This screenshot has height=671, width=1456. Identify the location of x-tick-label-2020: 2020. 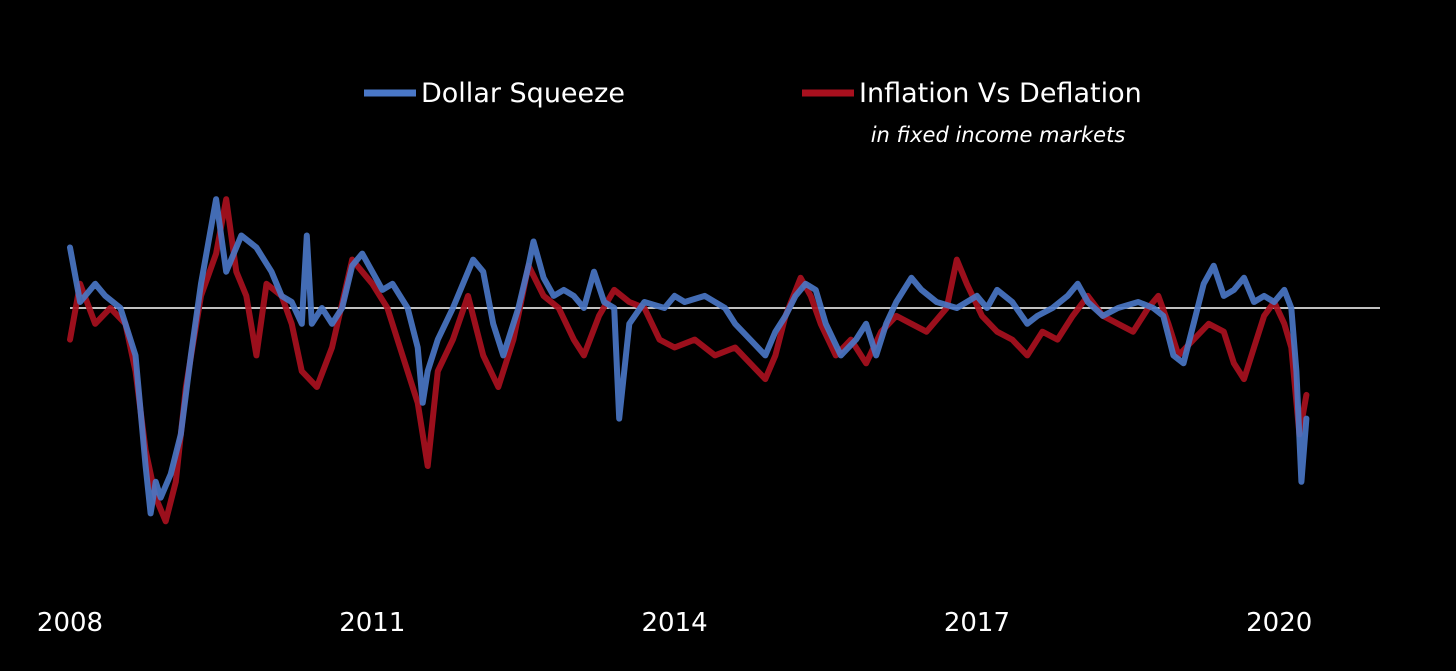
(1279, 623).